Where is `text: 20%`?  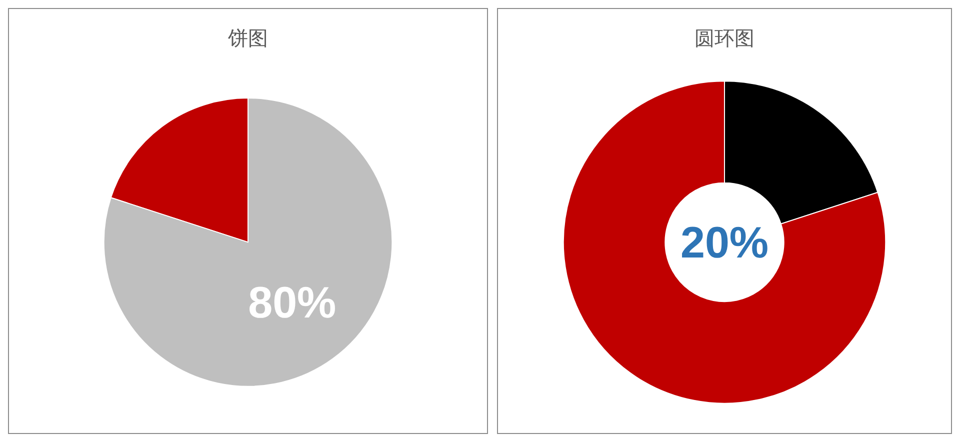 text: 20% is located at coordinates (724, 243).